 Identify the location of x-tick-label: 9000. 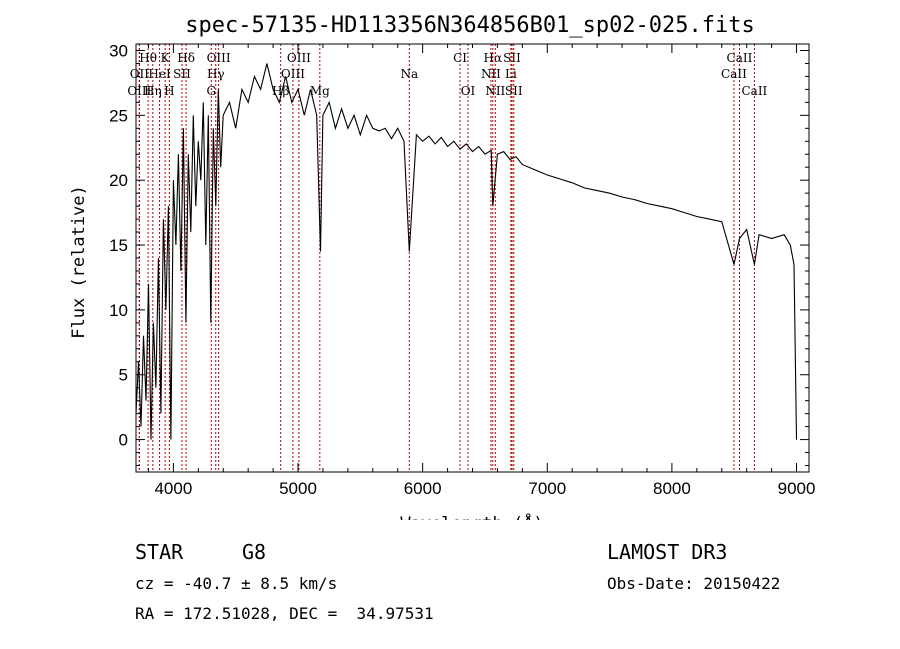
(797, 488).